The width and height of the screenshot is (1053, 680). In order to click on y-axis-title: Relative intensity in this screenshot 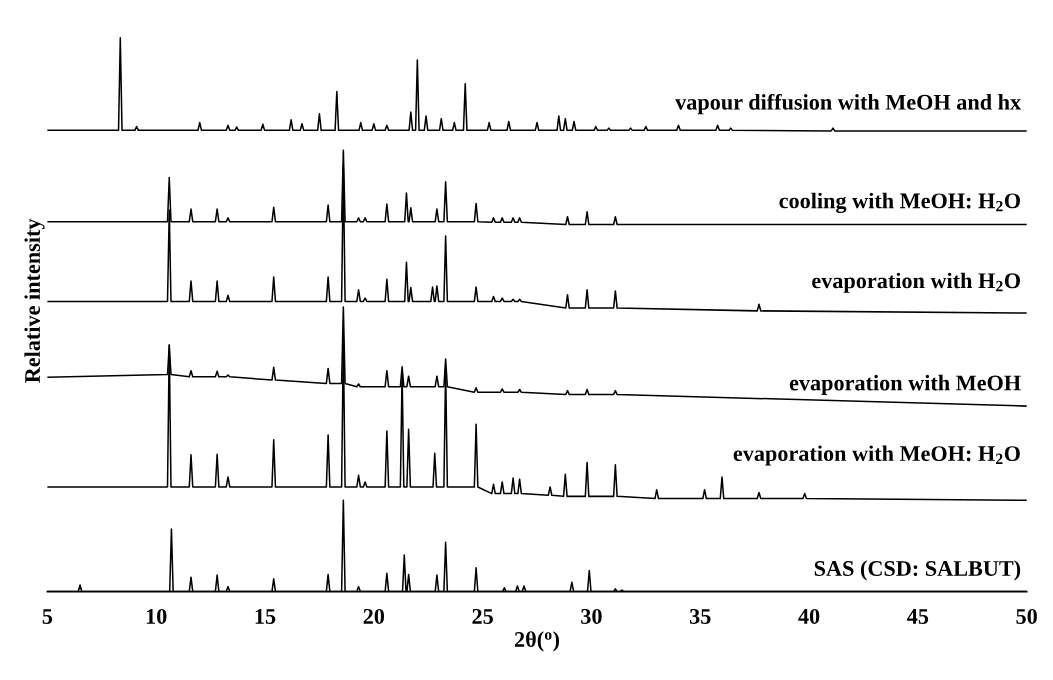, I will do `click(34, 300)`.